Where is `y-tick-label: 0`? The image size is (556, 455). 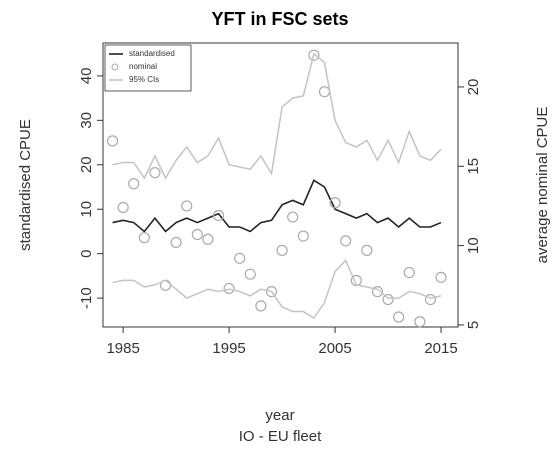 y-tick-label: 0 is located at coordinates (86, 253).